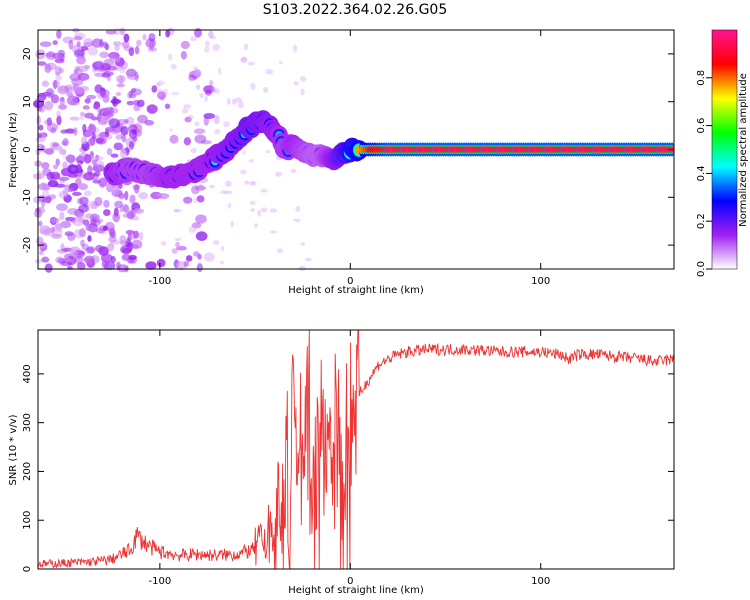  What do you see at coordinates (355, 10) in the screenshot?
I see `figure-title: S103.2022.364.02.26.G05` at bounding box center [355, 10].